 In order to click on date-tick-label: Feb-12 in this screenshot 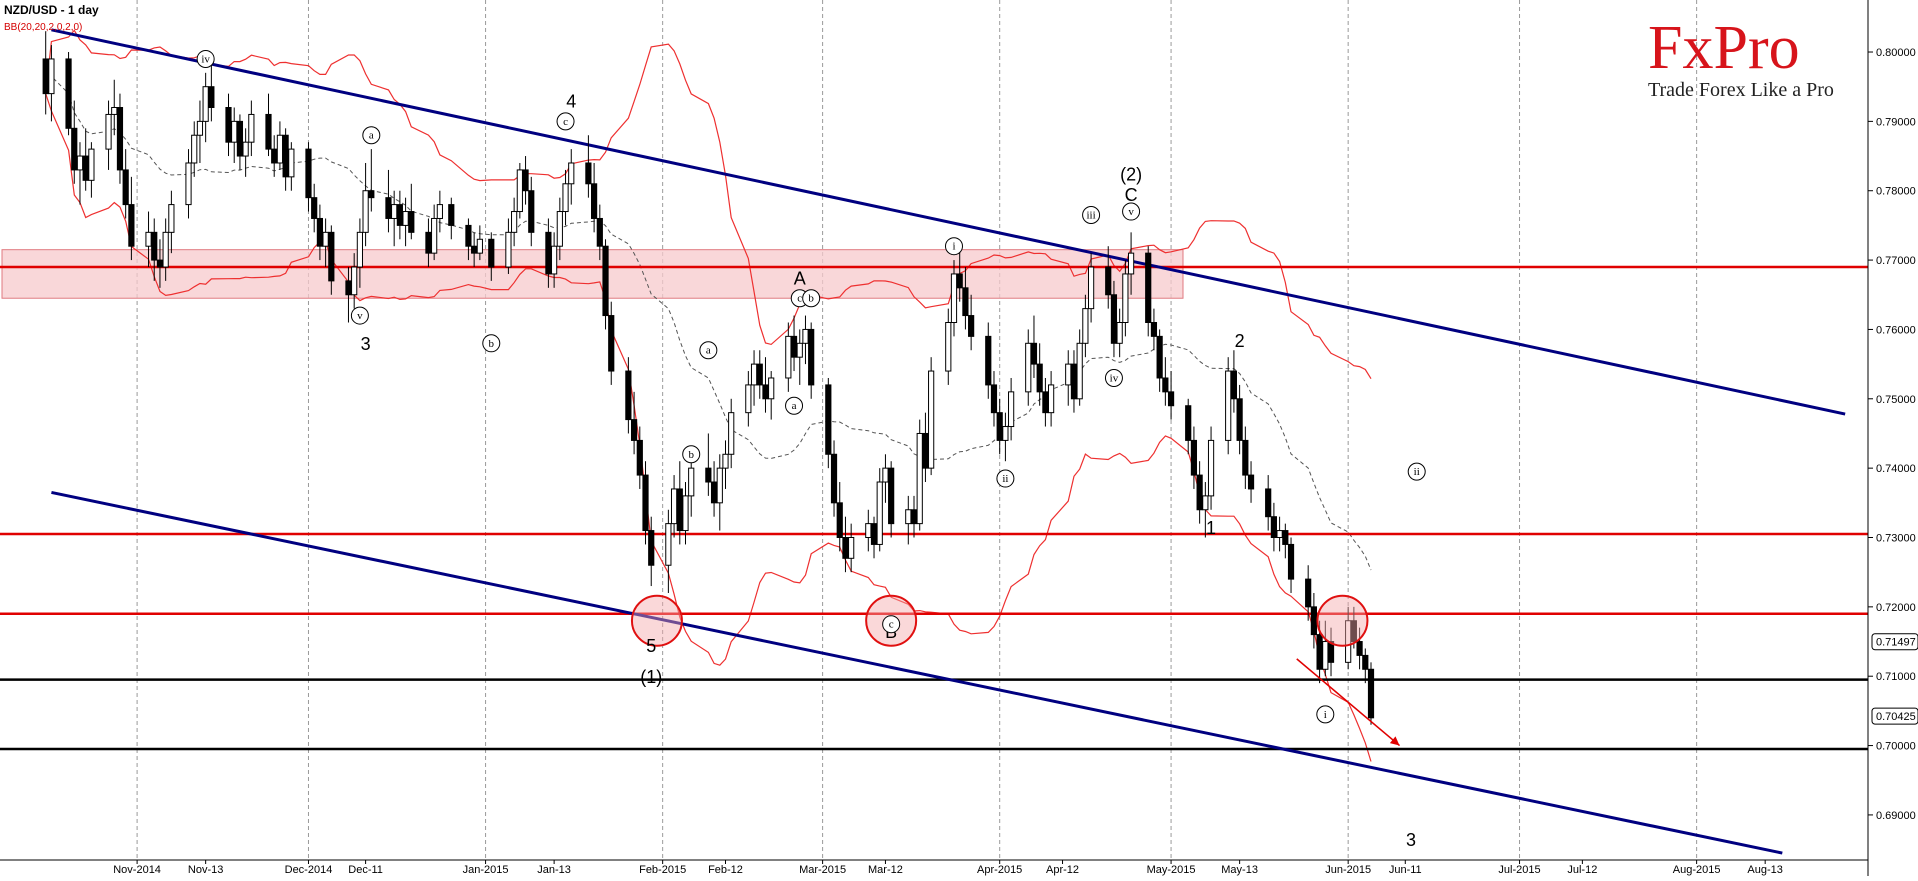, I will do `click(725, 870)`.